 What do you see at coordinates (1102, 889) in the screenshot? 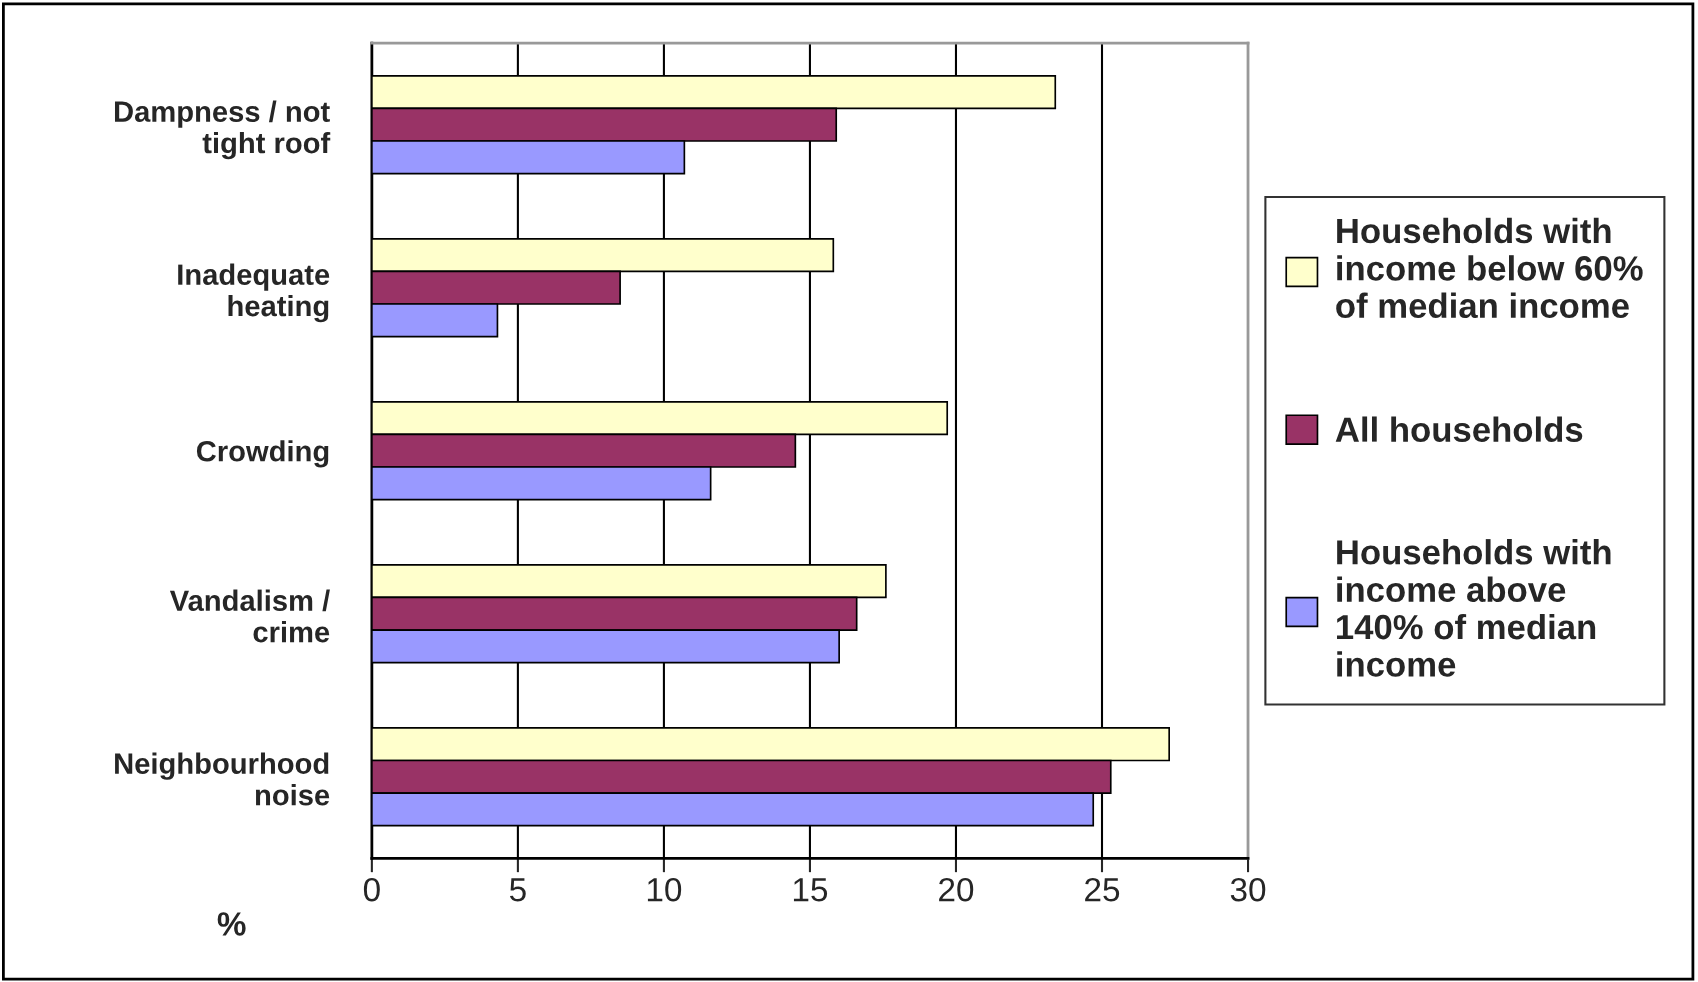
I see `x-tick-label: 25` at bounding box center [1102, 889].